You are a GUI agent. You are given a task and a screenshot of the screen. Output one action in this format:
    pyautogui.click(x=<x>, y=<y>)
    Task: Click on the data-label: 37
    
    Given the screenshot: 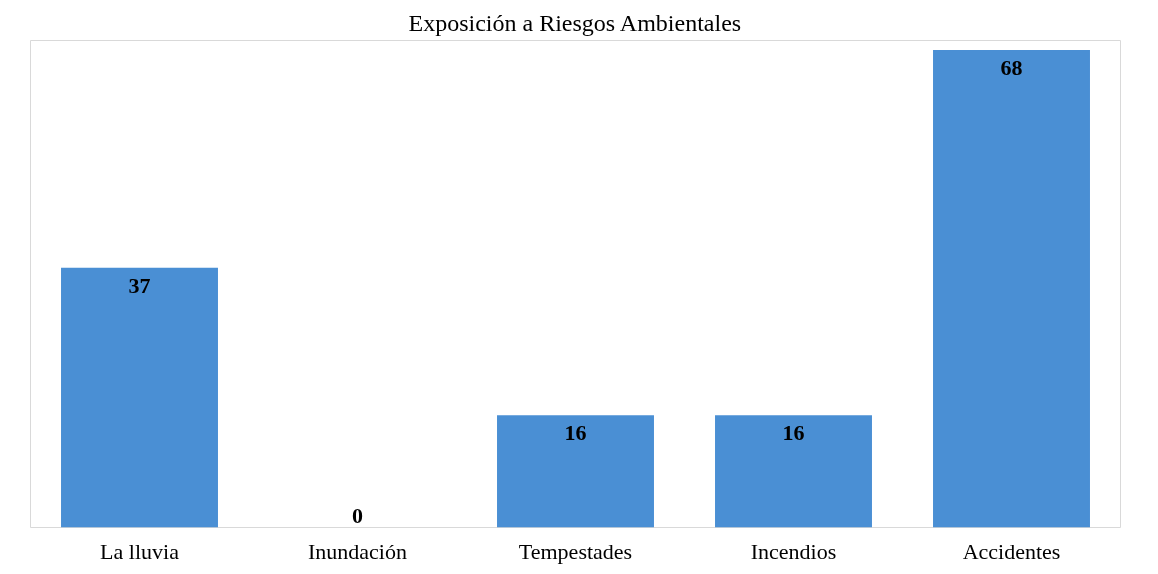 What is the action you would take?
    pyautogui.click(x=139, y=285)
    